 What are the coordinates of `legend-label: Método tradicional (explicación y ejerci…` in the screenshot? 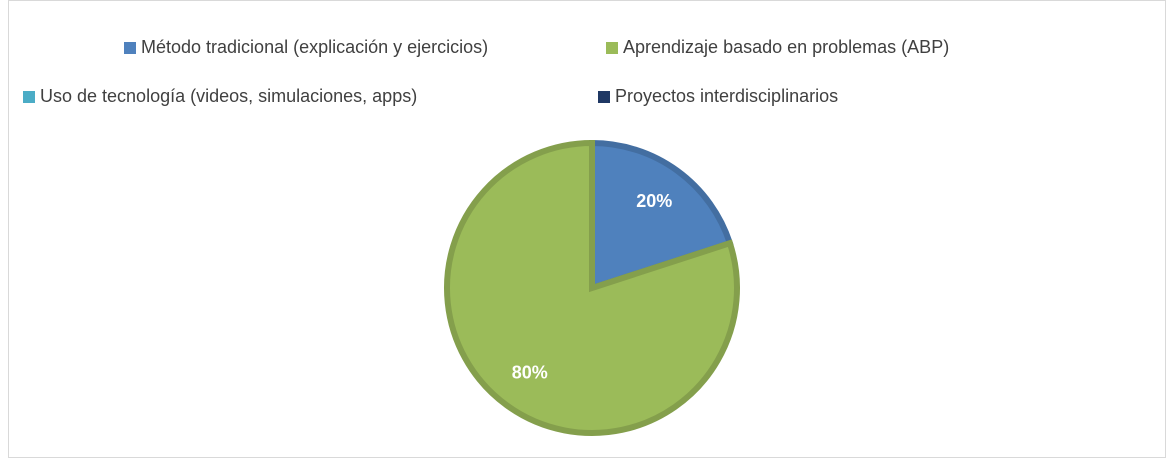 It's located at (314, 47).